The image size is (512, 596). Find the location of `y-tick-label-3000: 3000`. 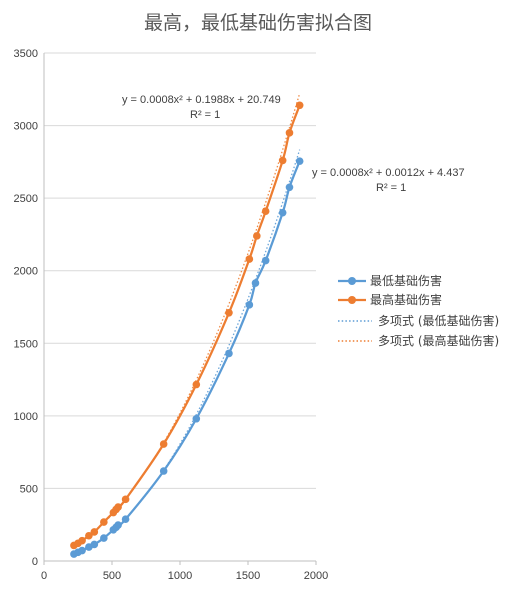

y-tick-label-3000: 3000 is located at coordinates (26, 127).